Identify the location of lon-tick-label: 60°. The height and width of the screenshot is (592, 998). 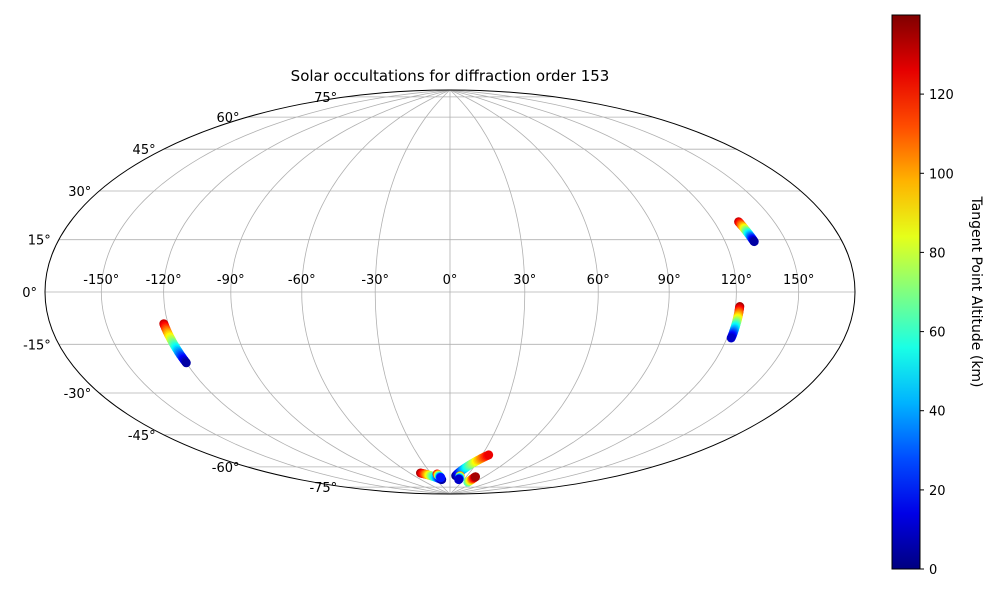
(598, 280).